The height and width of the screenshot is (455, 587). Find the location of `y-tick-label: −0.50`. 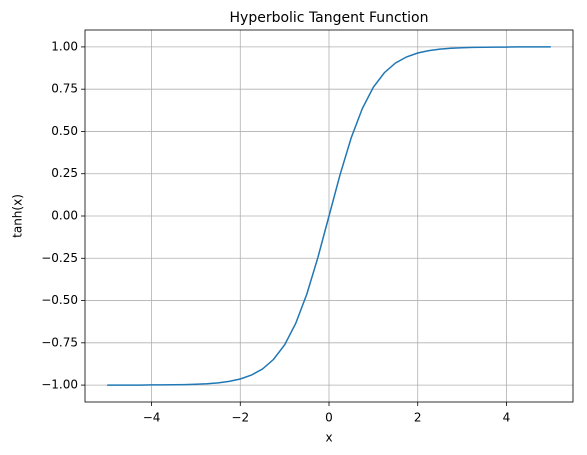

y-tick-label: −0.50 is located at coordinates (59, 300).